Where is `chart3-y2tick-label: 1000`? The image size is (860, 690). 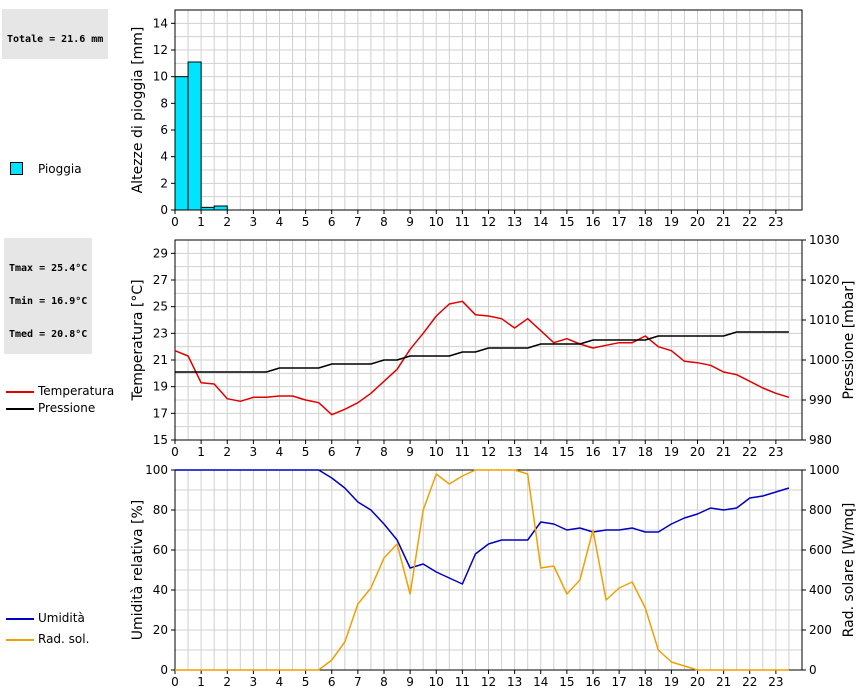
chart3-y2tick-label: 1000 is located at coordinates (824, 470).